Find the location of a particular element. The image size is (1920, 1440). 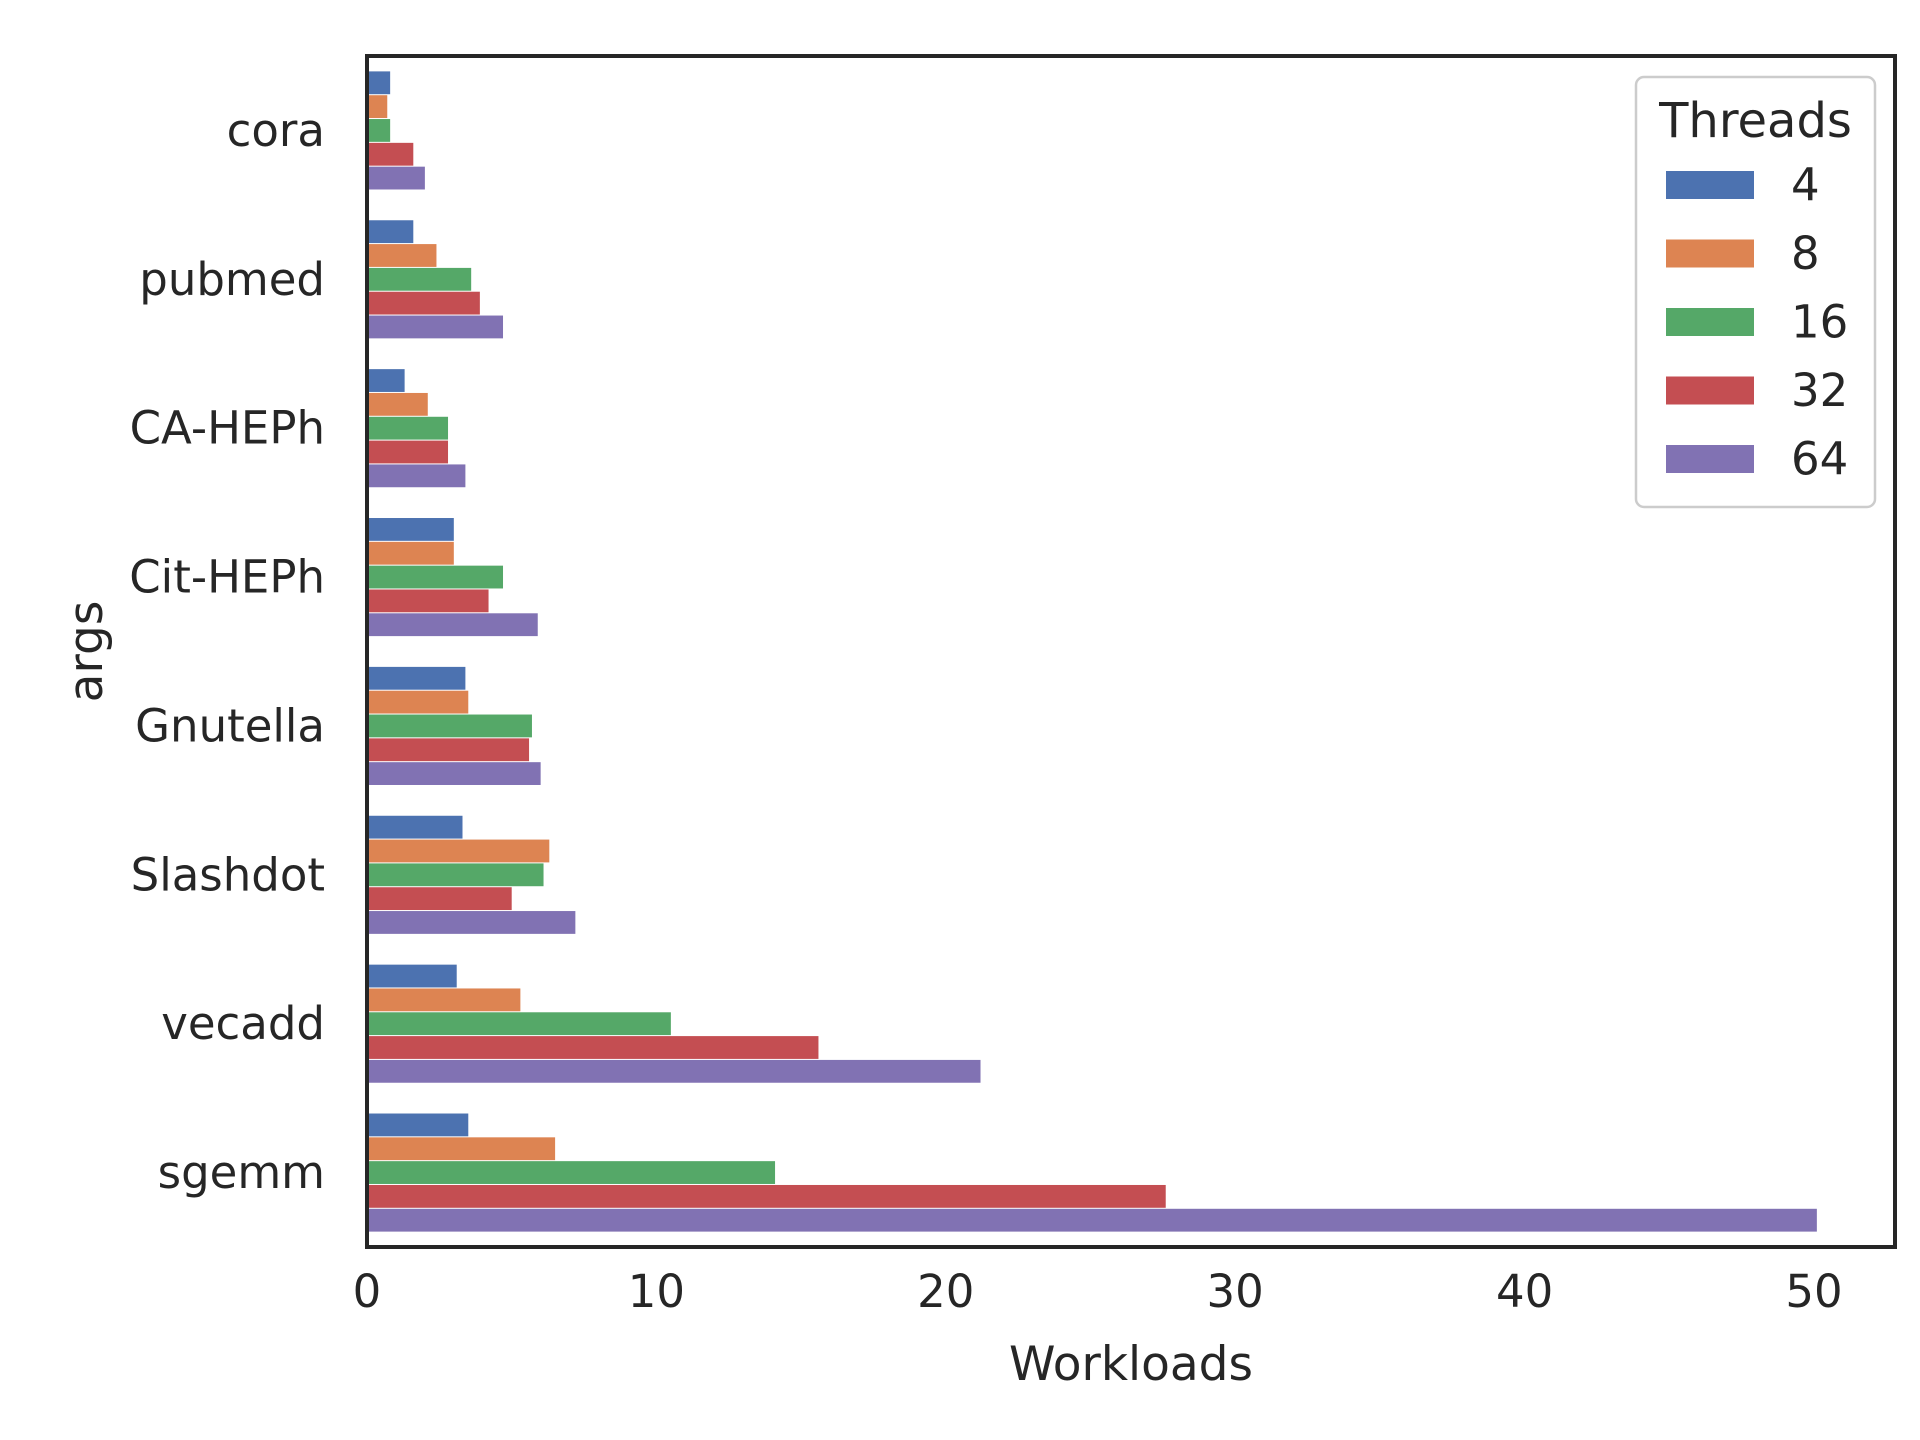

x-tick-labels: 0 10 20 30 40 50 is located at coordinates (1098, 1291).